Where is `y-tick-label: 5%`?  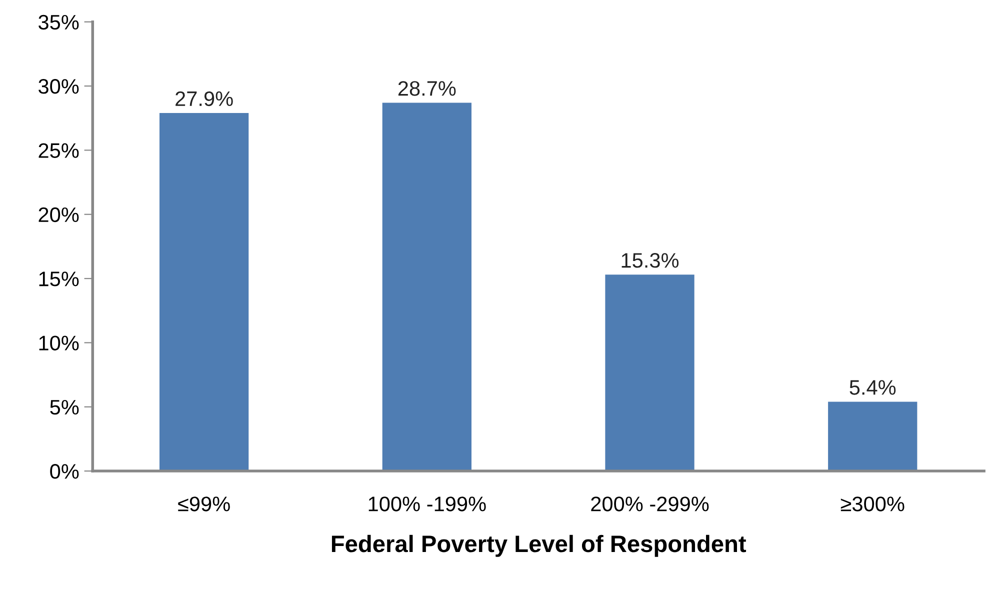
y-tick-label: 5% is located at coordinates (64, 407).